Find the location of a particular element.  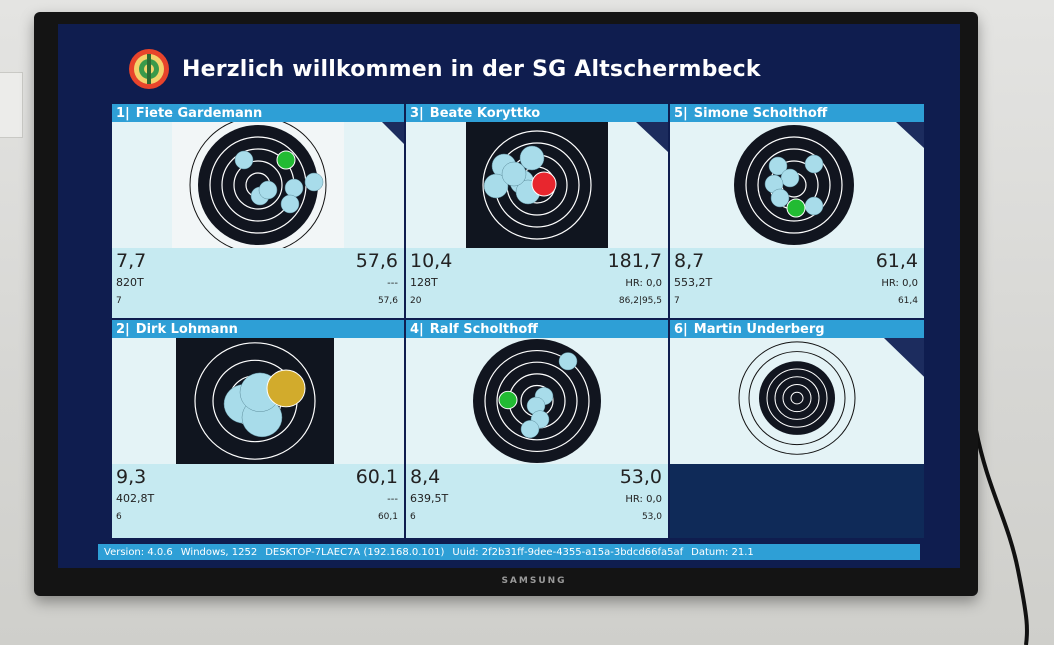

shot-count: 20 is located at coordinates (416, 301).